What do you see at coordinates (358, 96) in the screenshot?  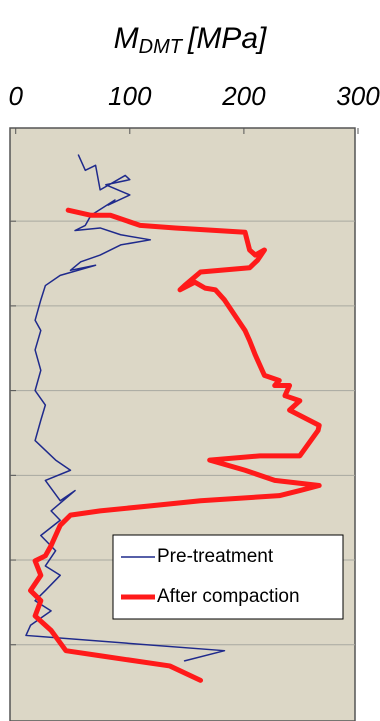 I see `x-tick-label: 300` at bounding box center [358, 96].